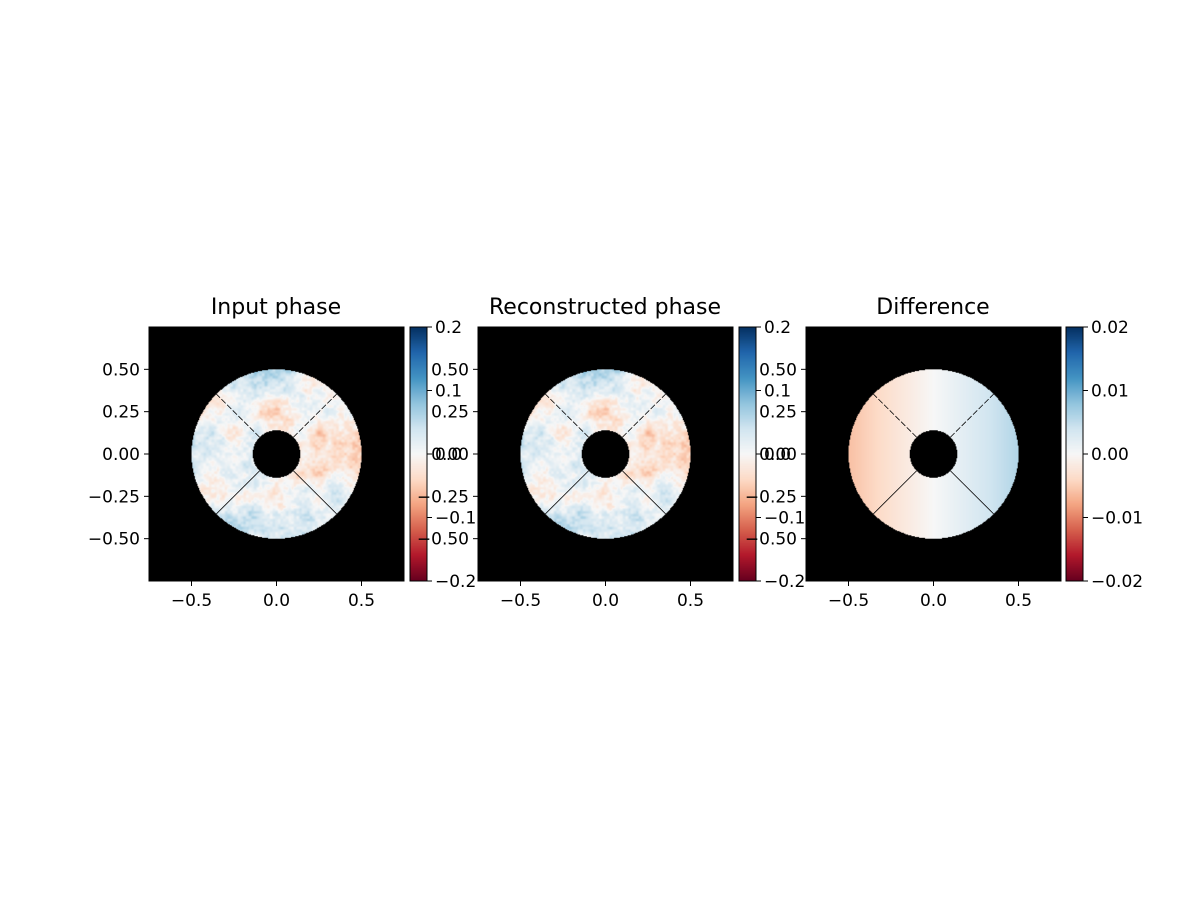 This screenshot has height=900, width=1200. I want to click on y-ticks-input: 0.50 0.25 0.00 −0.25 −0.50, so click(118, 455).